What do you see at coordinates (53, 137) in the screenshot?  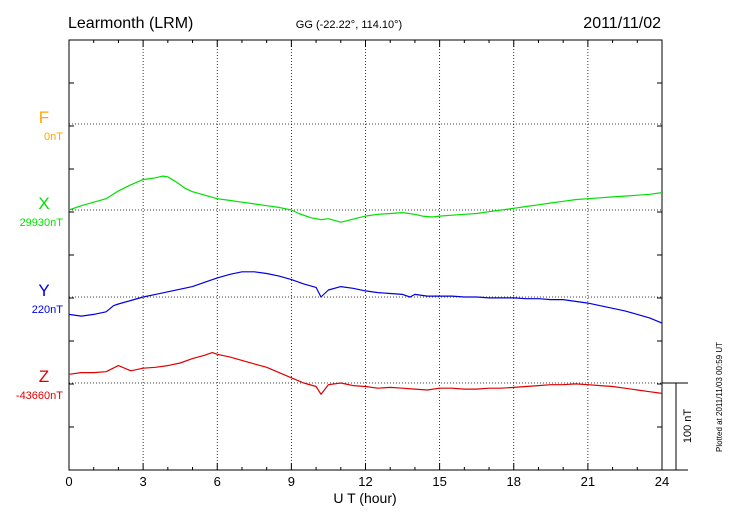 I see `series-baseline-f: 0nT` at bounding box center [53, 137].